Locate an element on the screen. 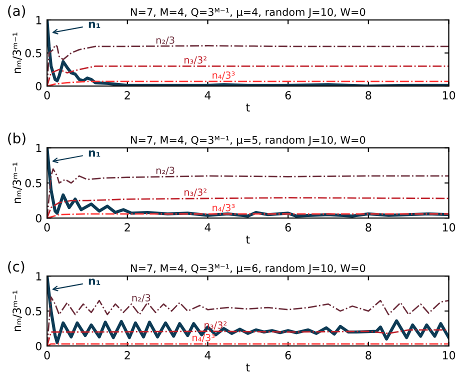 The image size is (457, 384). text: (a) is located at coordinates (17, 11).